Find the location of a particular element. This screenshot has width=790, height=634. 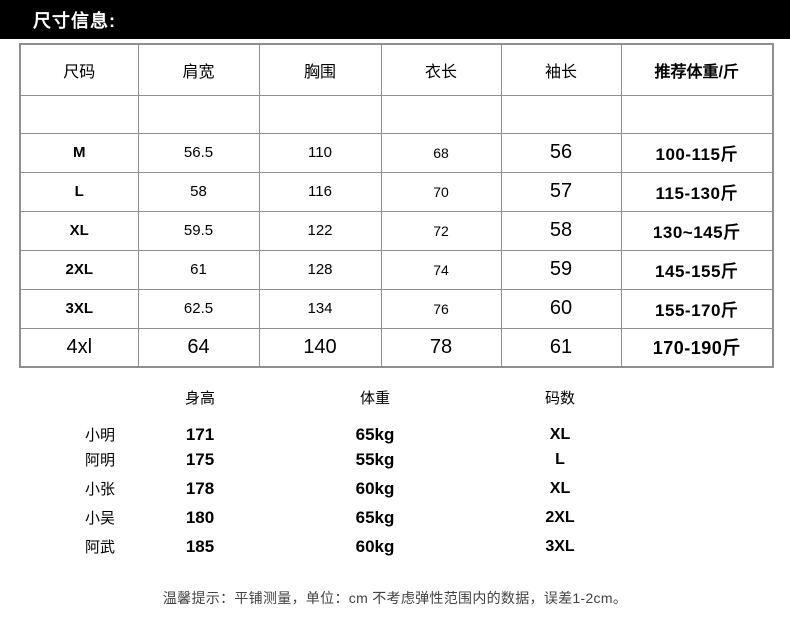

fit-table-cell: 3XL is located at coordinates (560, 546).